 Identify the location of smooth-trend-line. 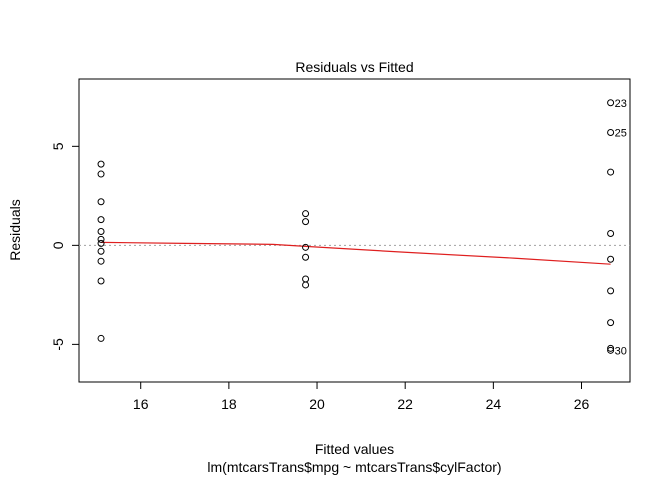
(356, 253).